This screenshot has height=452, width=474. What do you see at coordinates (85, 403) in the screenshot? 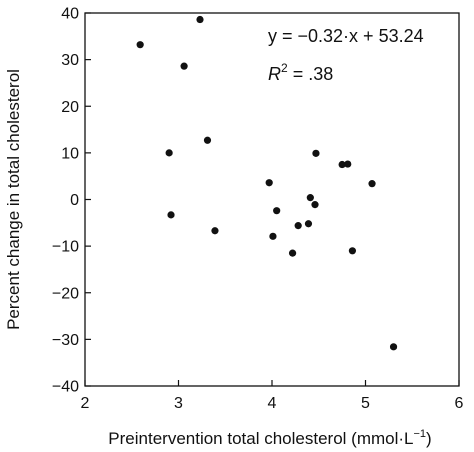
I see `x-tick-label: 2` at bounding box center [85, 403].